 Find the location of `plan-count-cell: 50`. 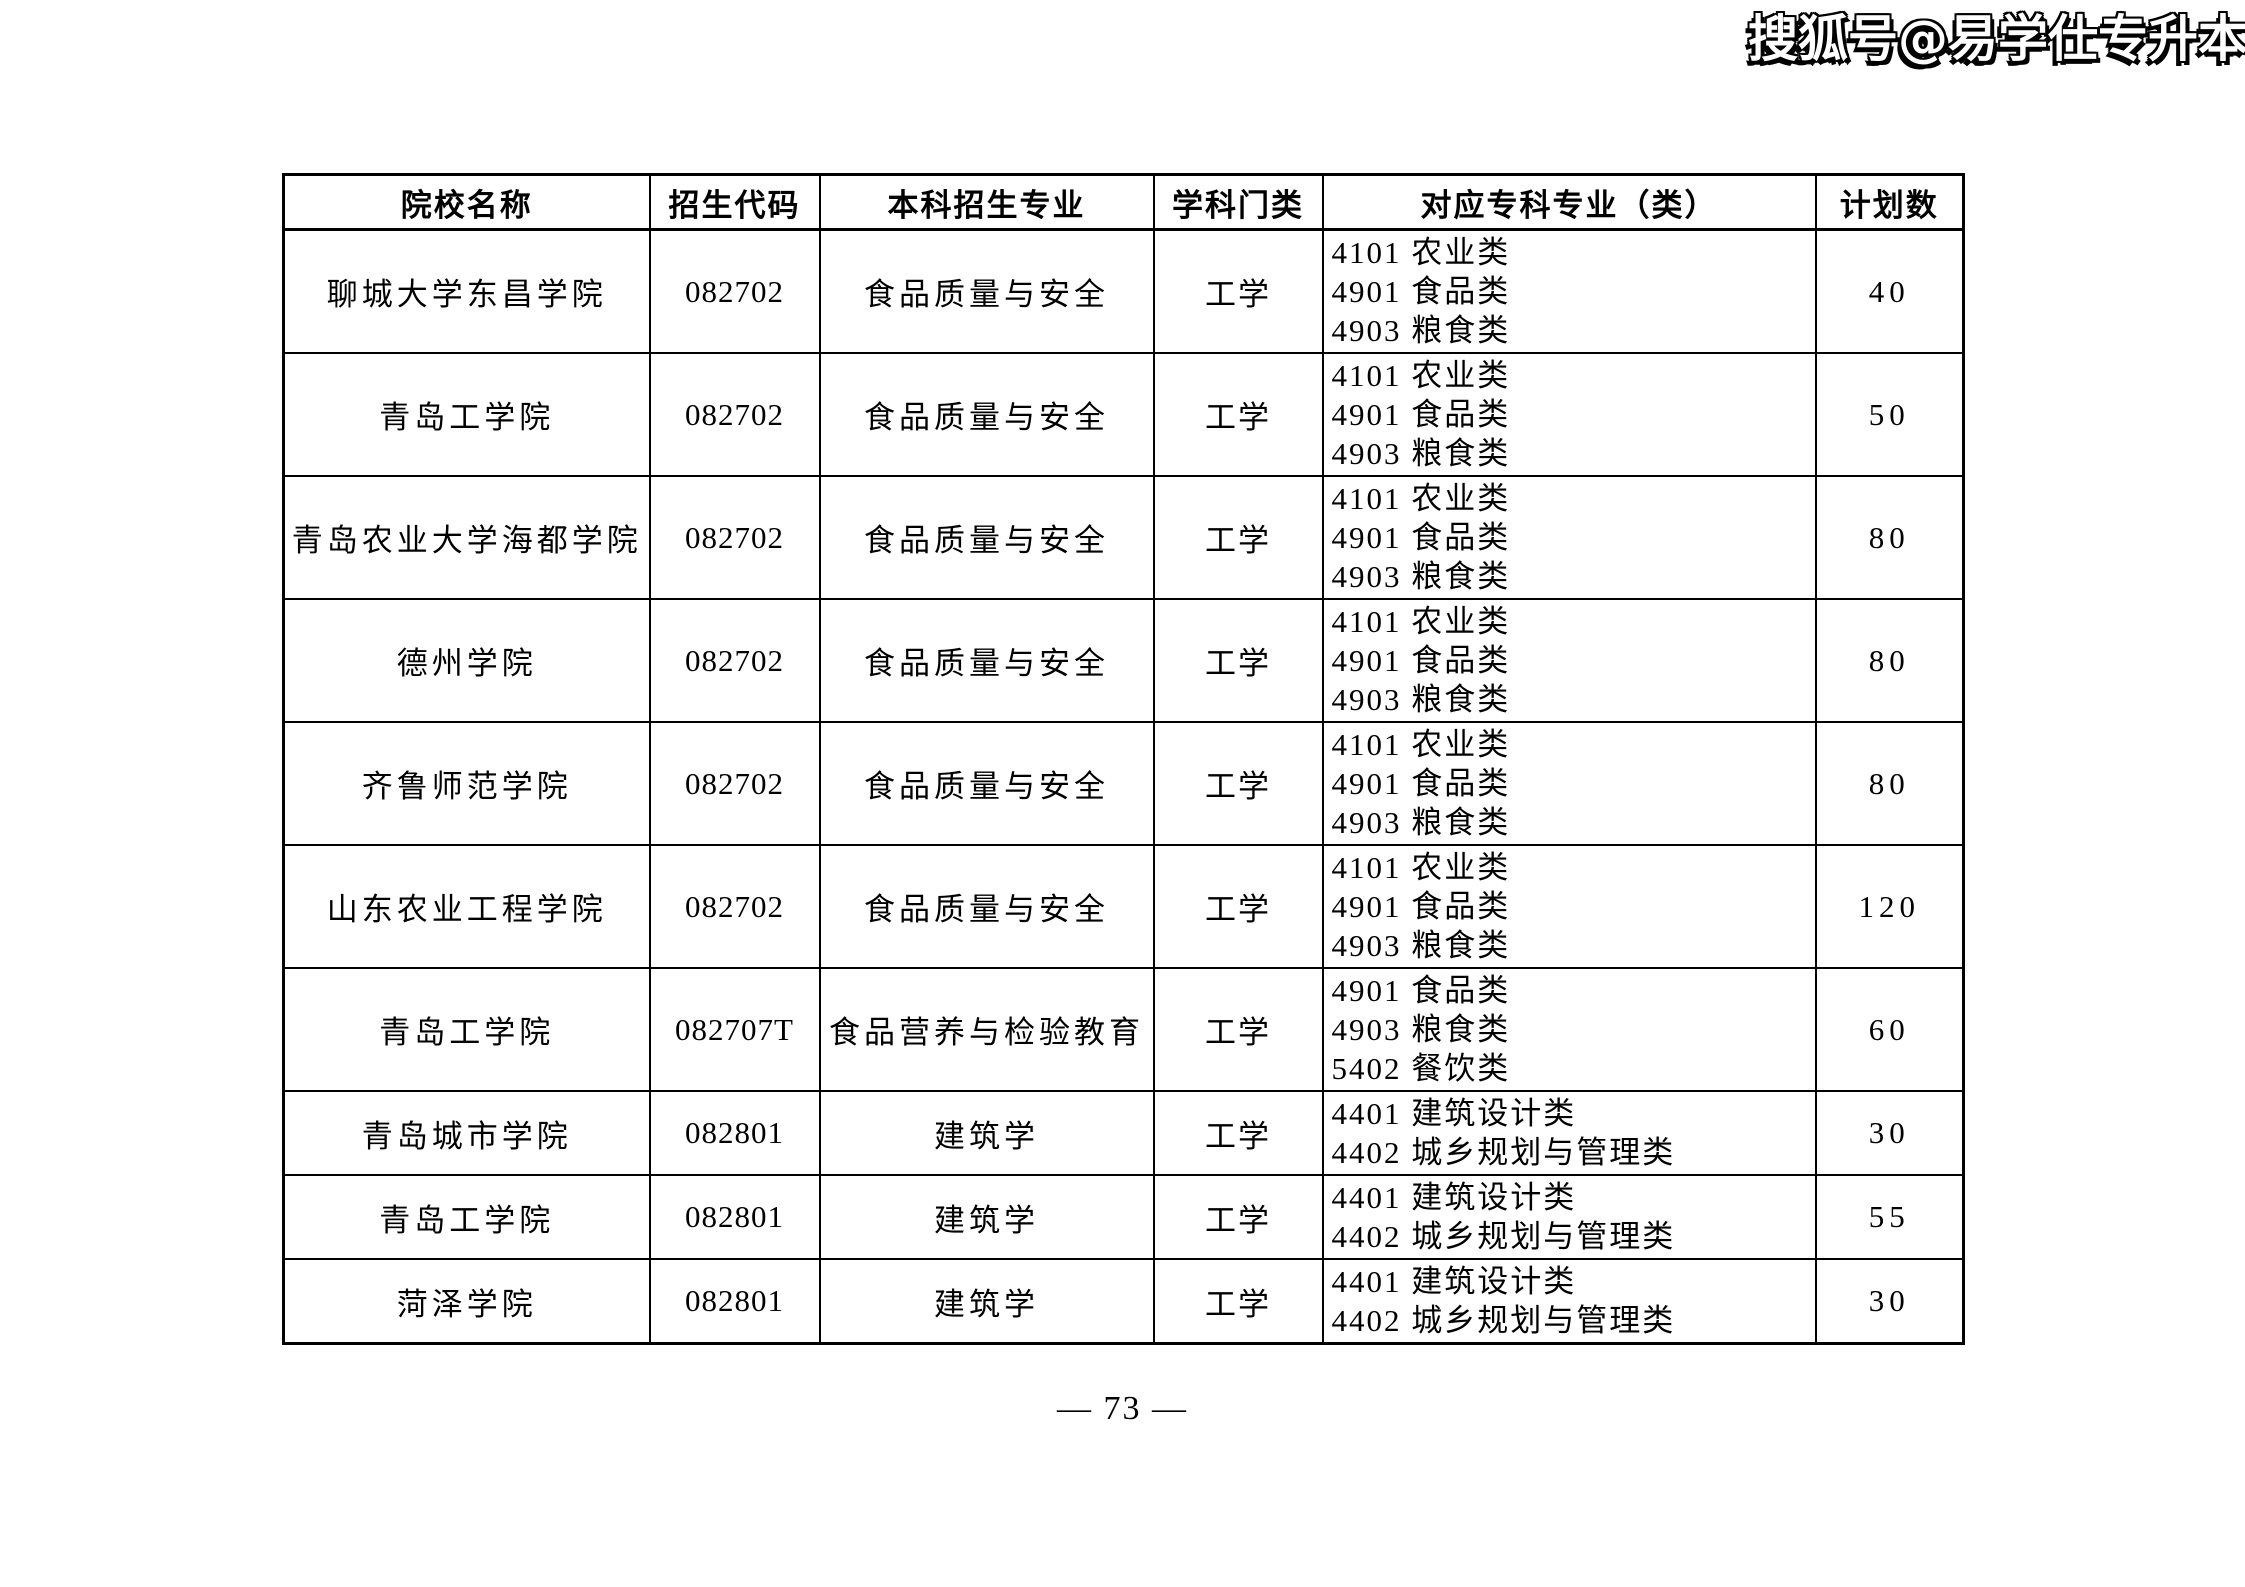

plan-count-cell: 50 is located at coordinates (1889, 414).